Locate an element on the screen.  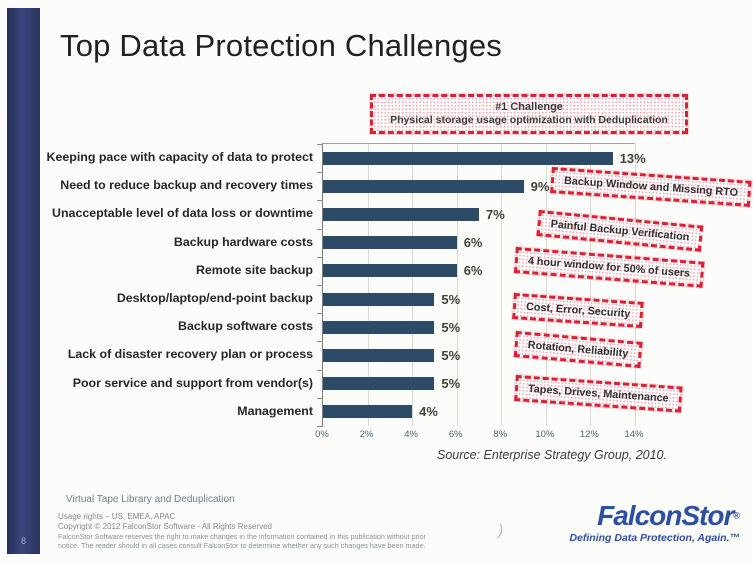
logo-wordmark: FalconStor is located at coordinates (665, 515).